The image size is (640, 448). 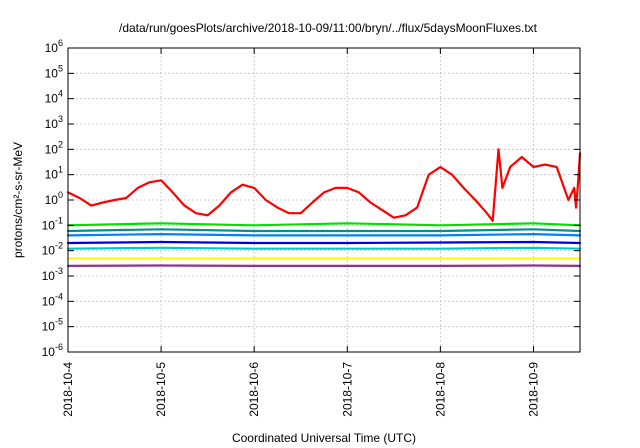 I want to click on y-tick-label: 10⁰, so click(x=54, y=198).